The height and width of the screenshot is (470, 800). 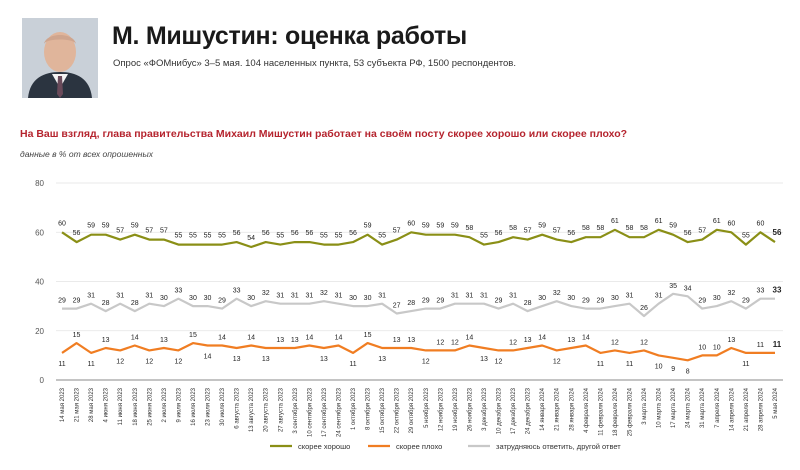 I want to click on x-tick-label: 24 сентября 2023, so click(x=339, y=412).